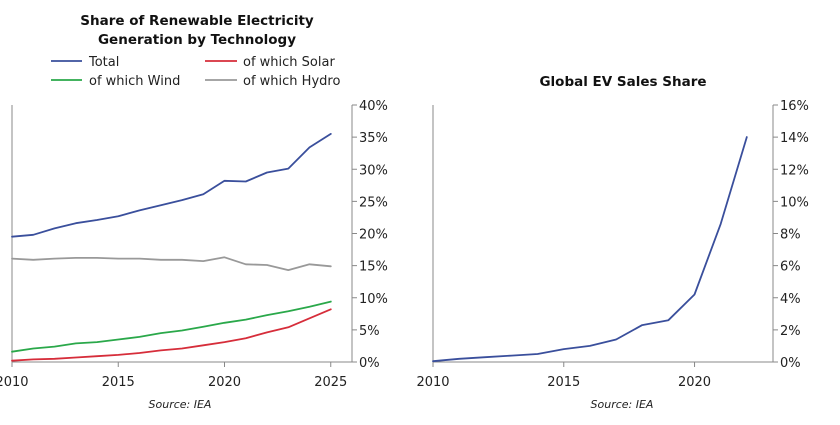 The width and height of the screenshot is (840, 425). I want to click on legend-label-wind: of which Wind, so click(134, 81).